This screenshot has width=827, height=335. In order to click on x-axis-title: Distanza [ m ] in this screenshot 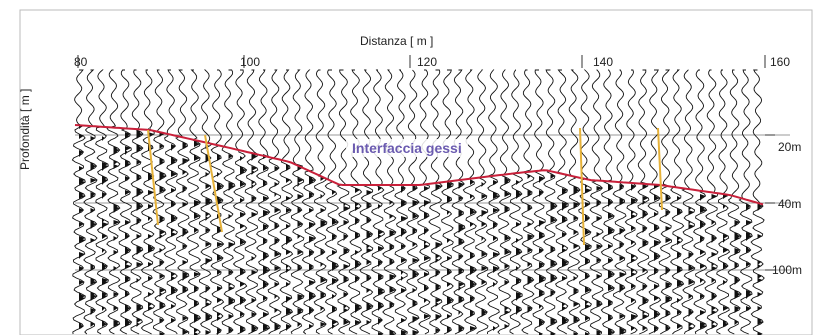, I will do `click(397, 41)`.